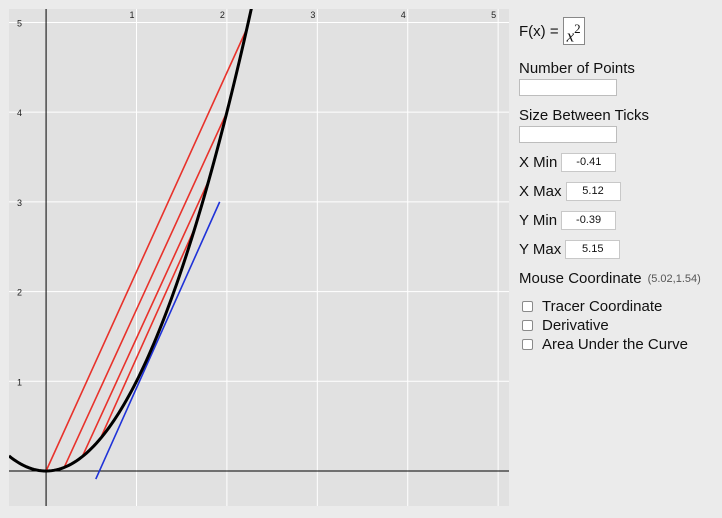 The width and height of the screenshot is (722, 518). Describe the element at coordinates (403, 15) in the screenshot. I see `x-tick-label: 4` at that location.